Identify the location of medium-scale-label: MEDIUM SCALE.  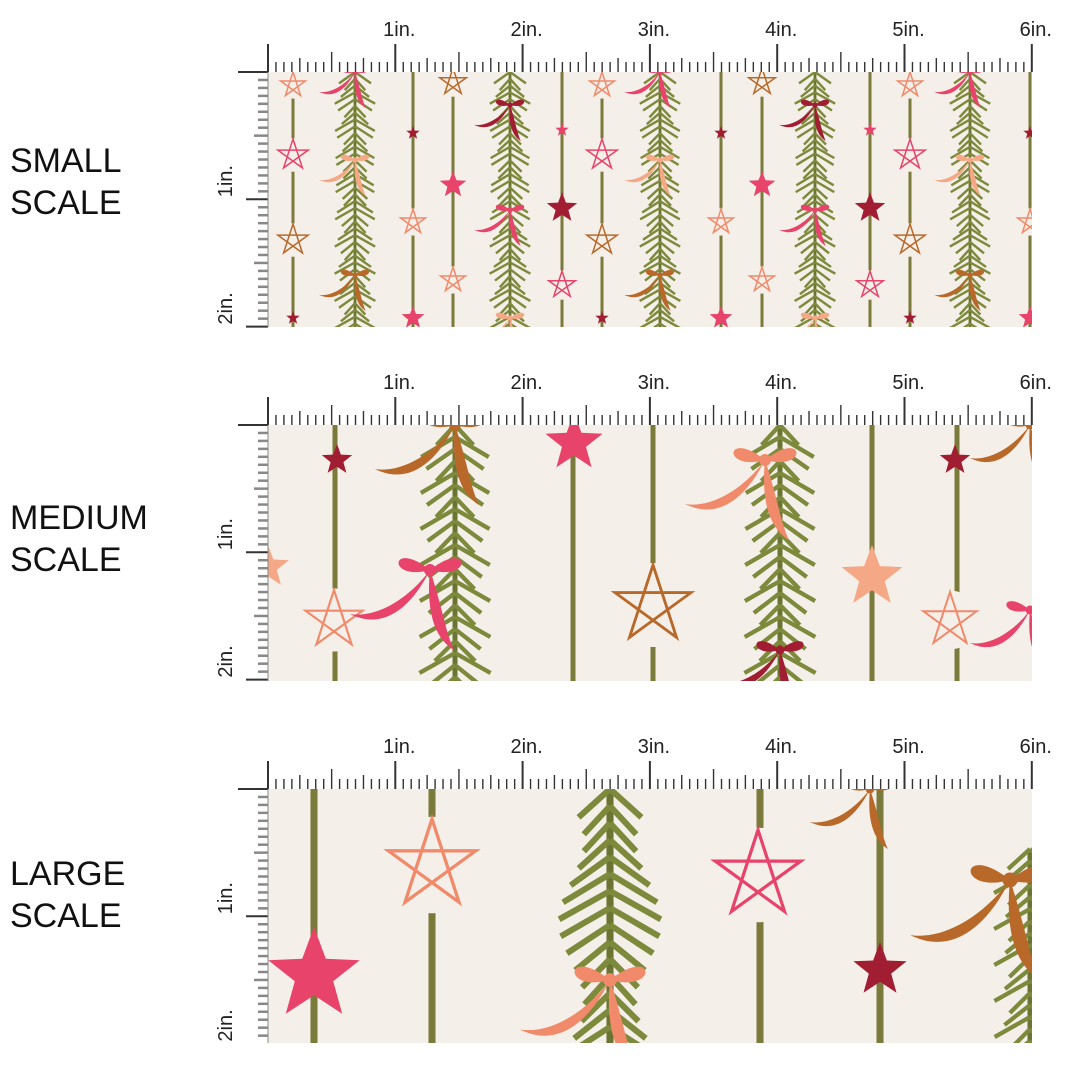
(79, 539).